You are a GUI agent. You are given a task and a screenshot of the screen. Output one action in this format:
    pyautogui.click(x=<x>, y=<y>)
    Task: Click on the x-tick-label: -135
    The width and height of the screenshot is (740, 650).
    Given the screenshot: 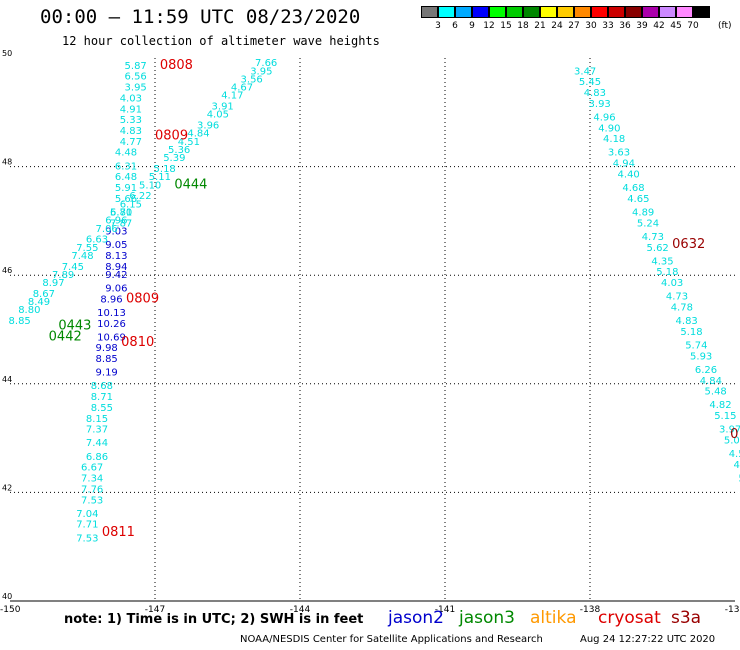 What is the action you would take?
    pyautogui.click(x=732, y=610)
    